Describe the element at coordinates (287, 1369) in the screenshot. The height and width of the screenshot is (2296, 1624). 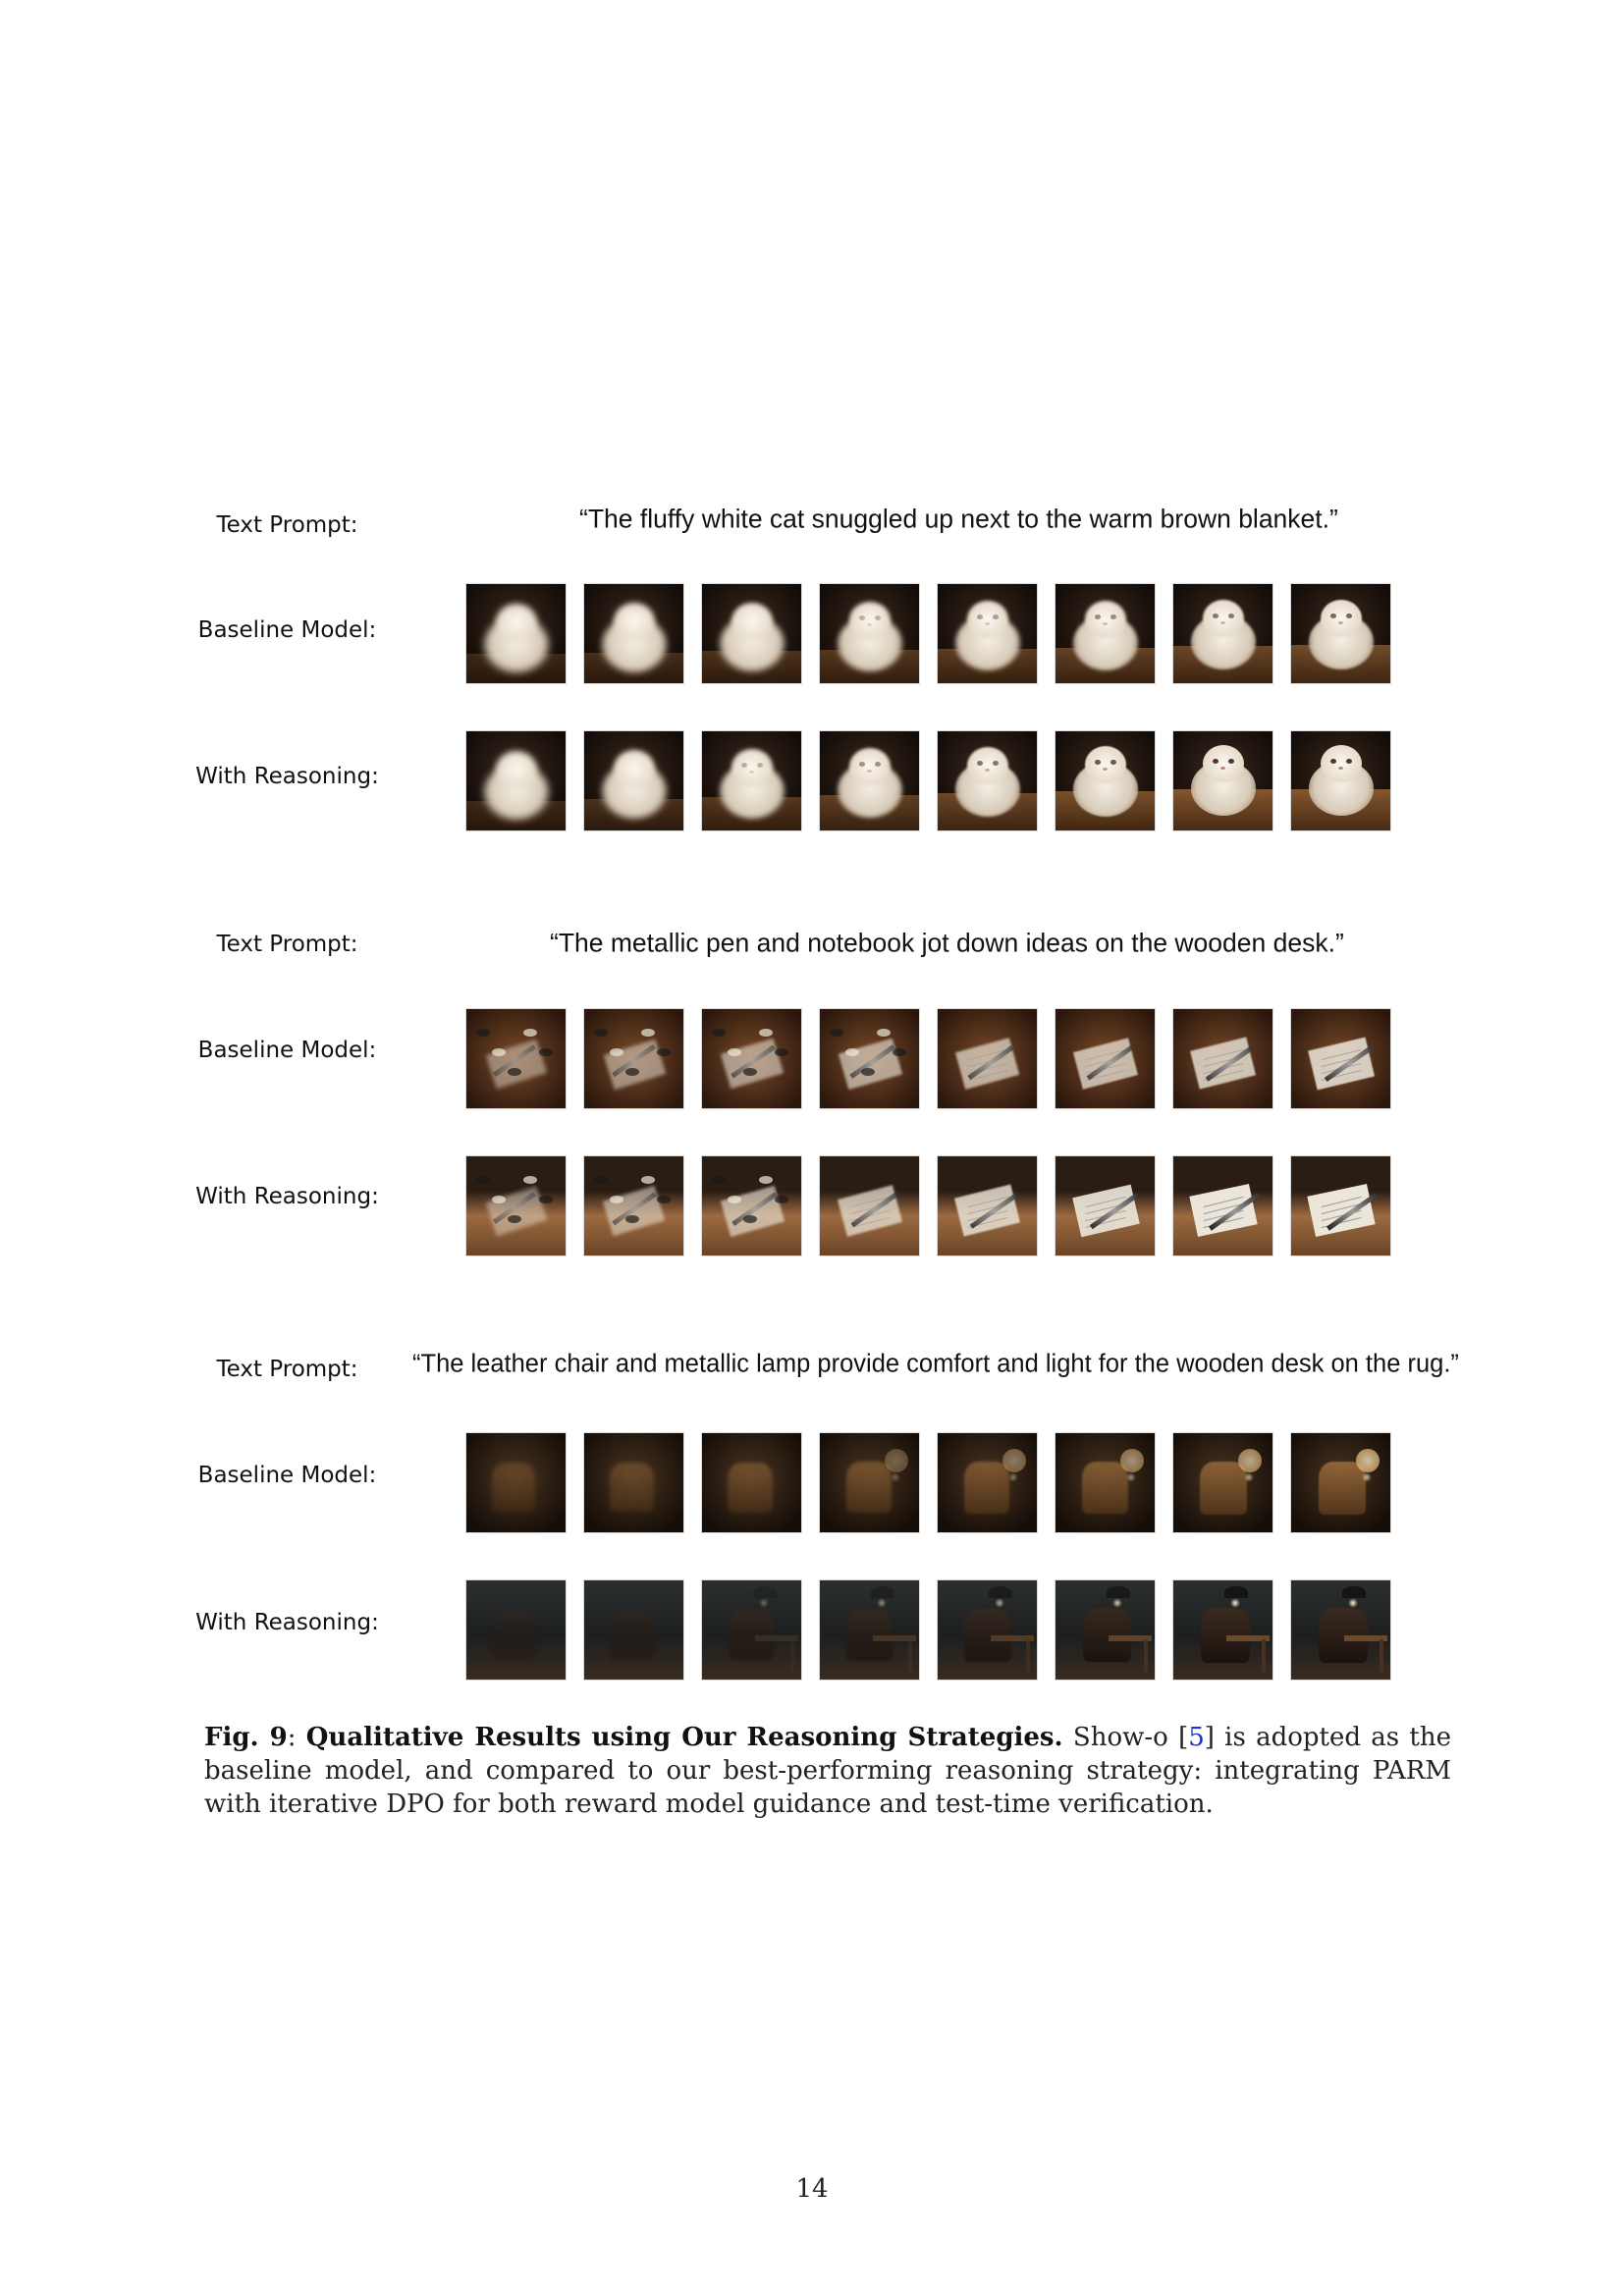
I see `text-prompt-label-3: Text Prompt:` at that location.